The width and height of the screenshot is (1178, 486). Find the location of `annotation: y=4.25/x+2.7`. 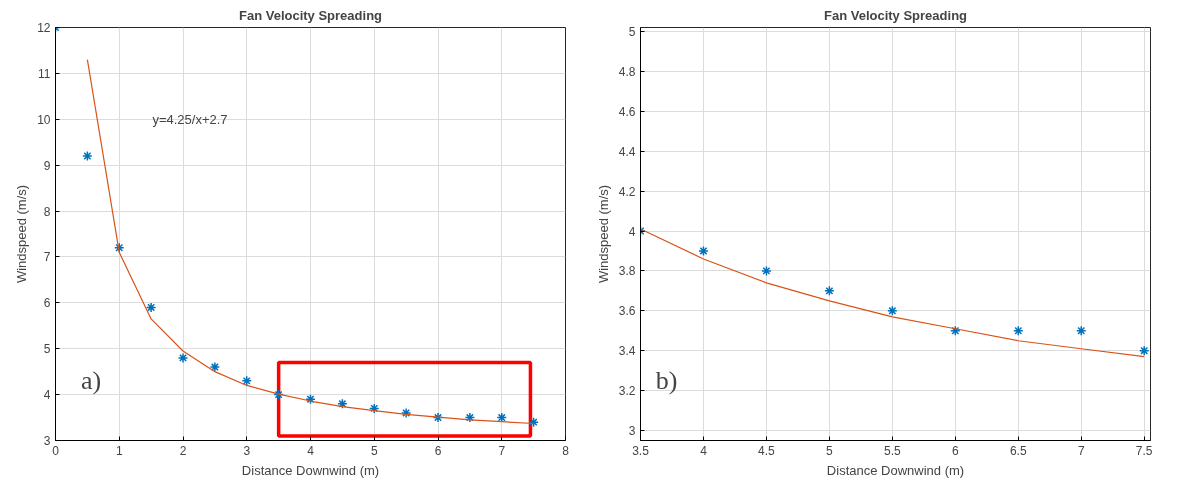

annotation: y=4.25/x+2.7 is located at coordinates (190, 119).